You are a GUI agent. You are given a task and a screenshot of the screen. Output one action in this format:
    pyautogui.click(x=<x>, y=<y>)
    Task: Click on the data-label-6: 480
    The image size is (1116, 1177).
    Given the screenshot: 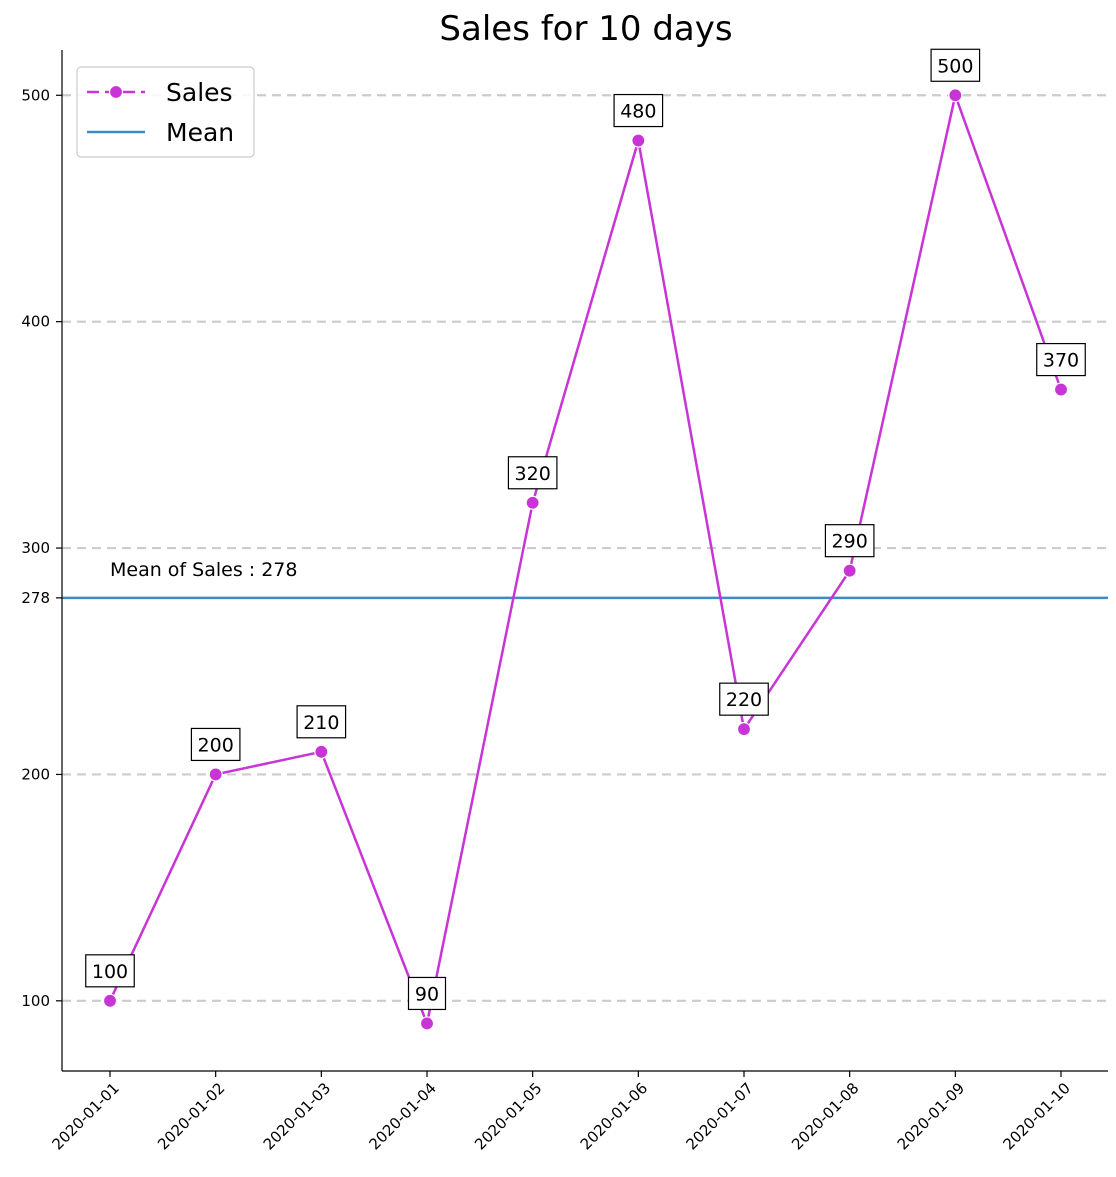 What is the action you would take?
    pyautogui.click(x=638, y=110)
    